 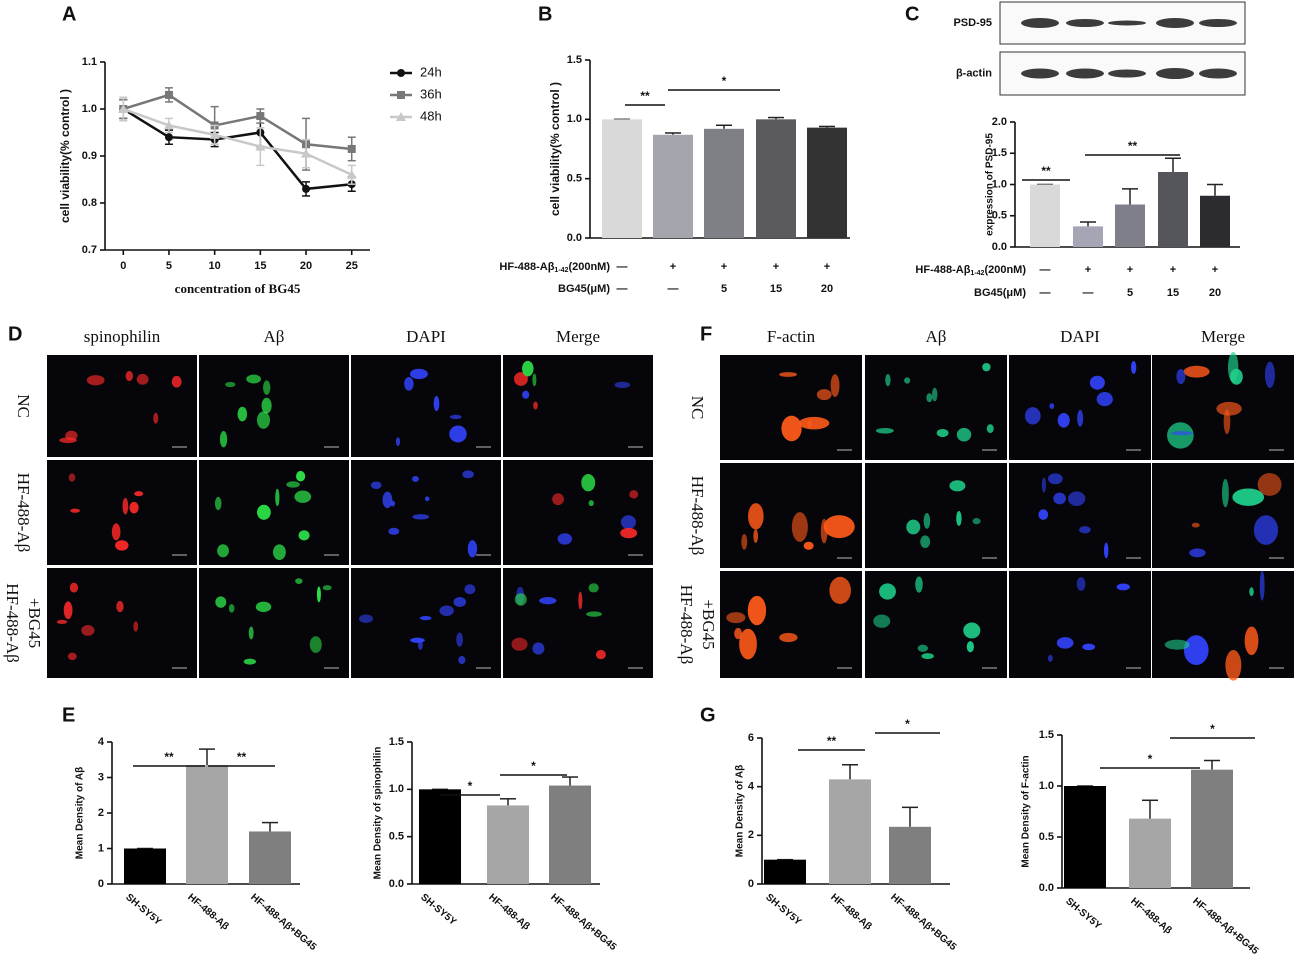 What do you see at coordinates (80, 813) in the screenshot?
I see `y-axis-label: Mean Density of Aβ` at bounding box center [80, 813].